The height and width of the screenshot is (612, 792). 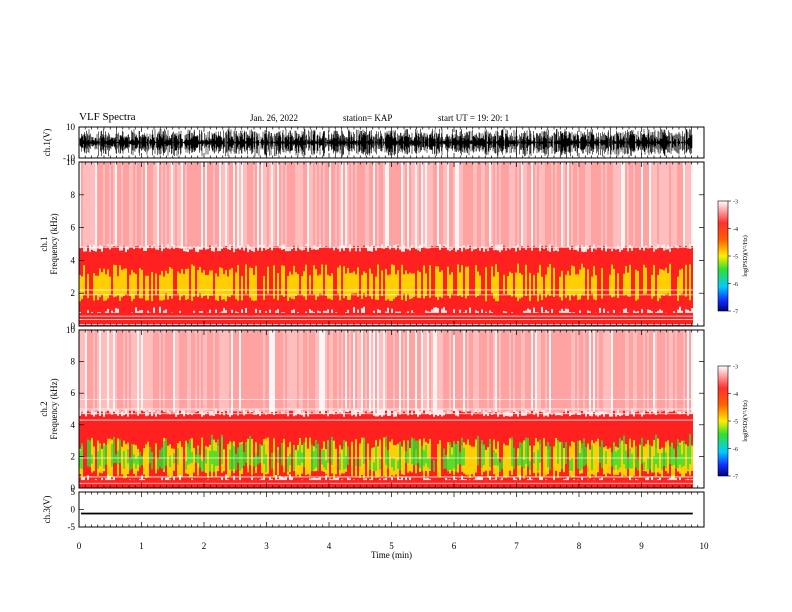 I want to click on ch2-colorbar: -3 -4 -5 -6 -7 log(PSD)(V²/Hz), so click(x=733, y=423).